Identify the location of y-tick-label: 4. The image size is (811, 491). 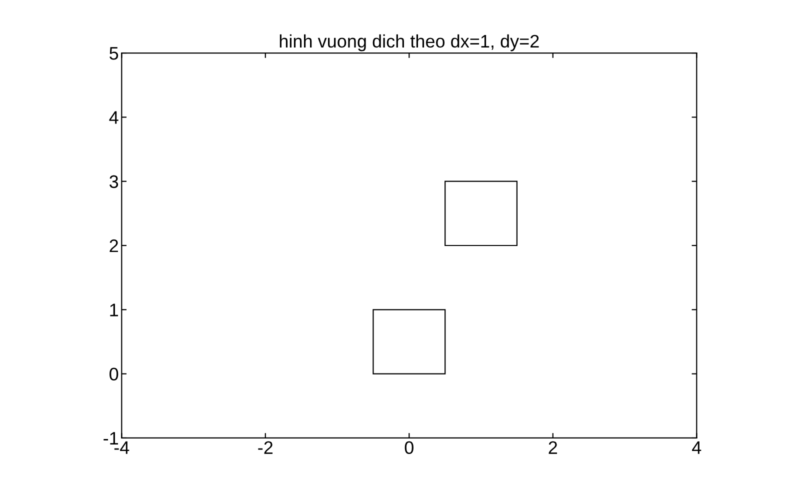
(113, 117).